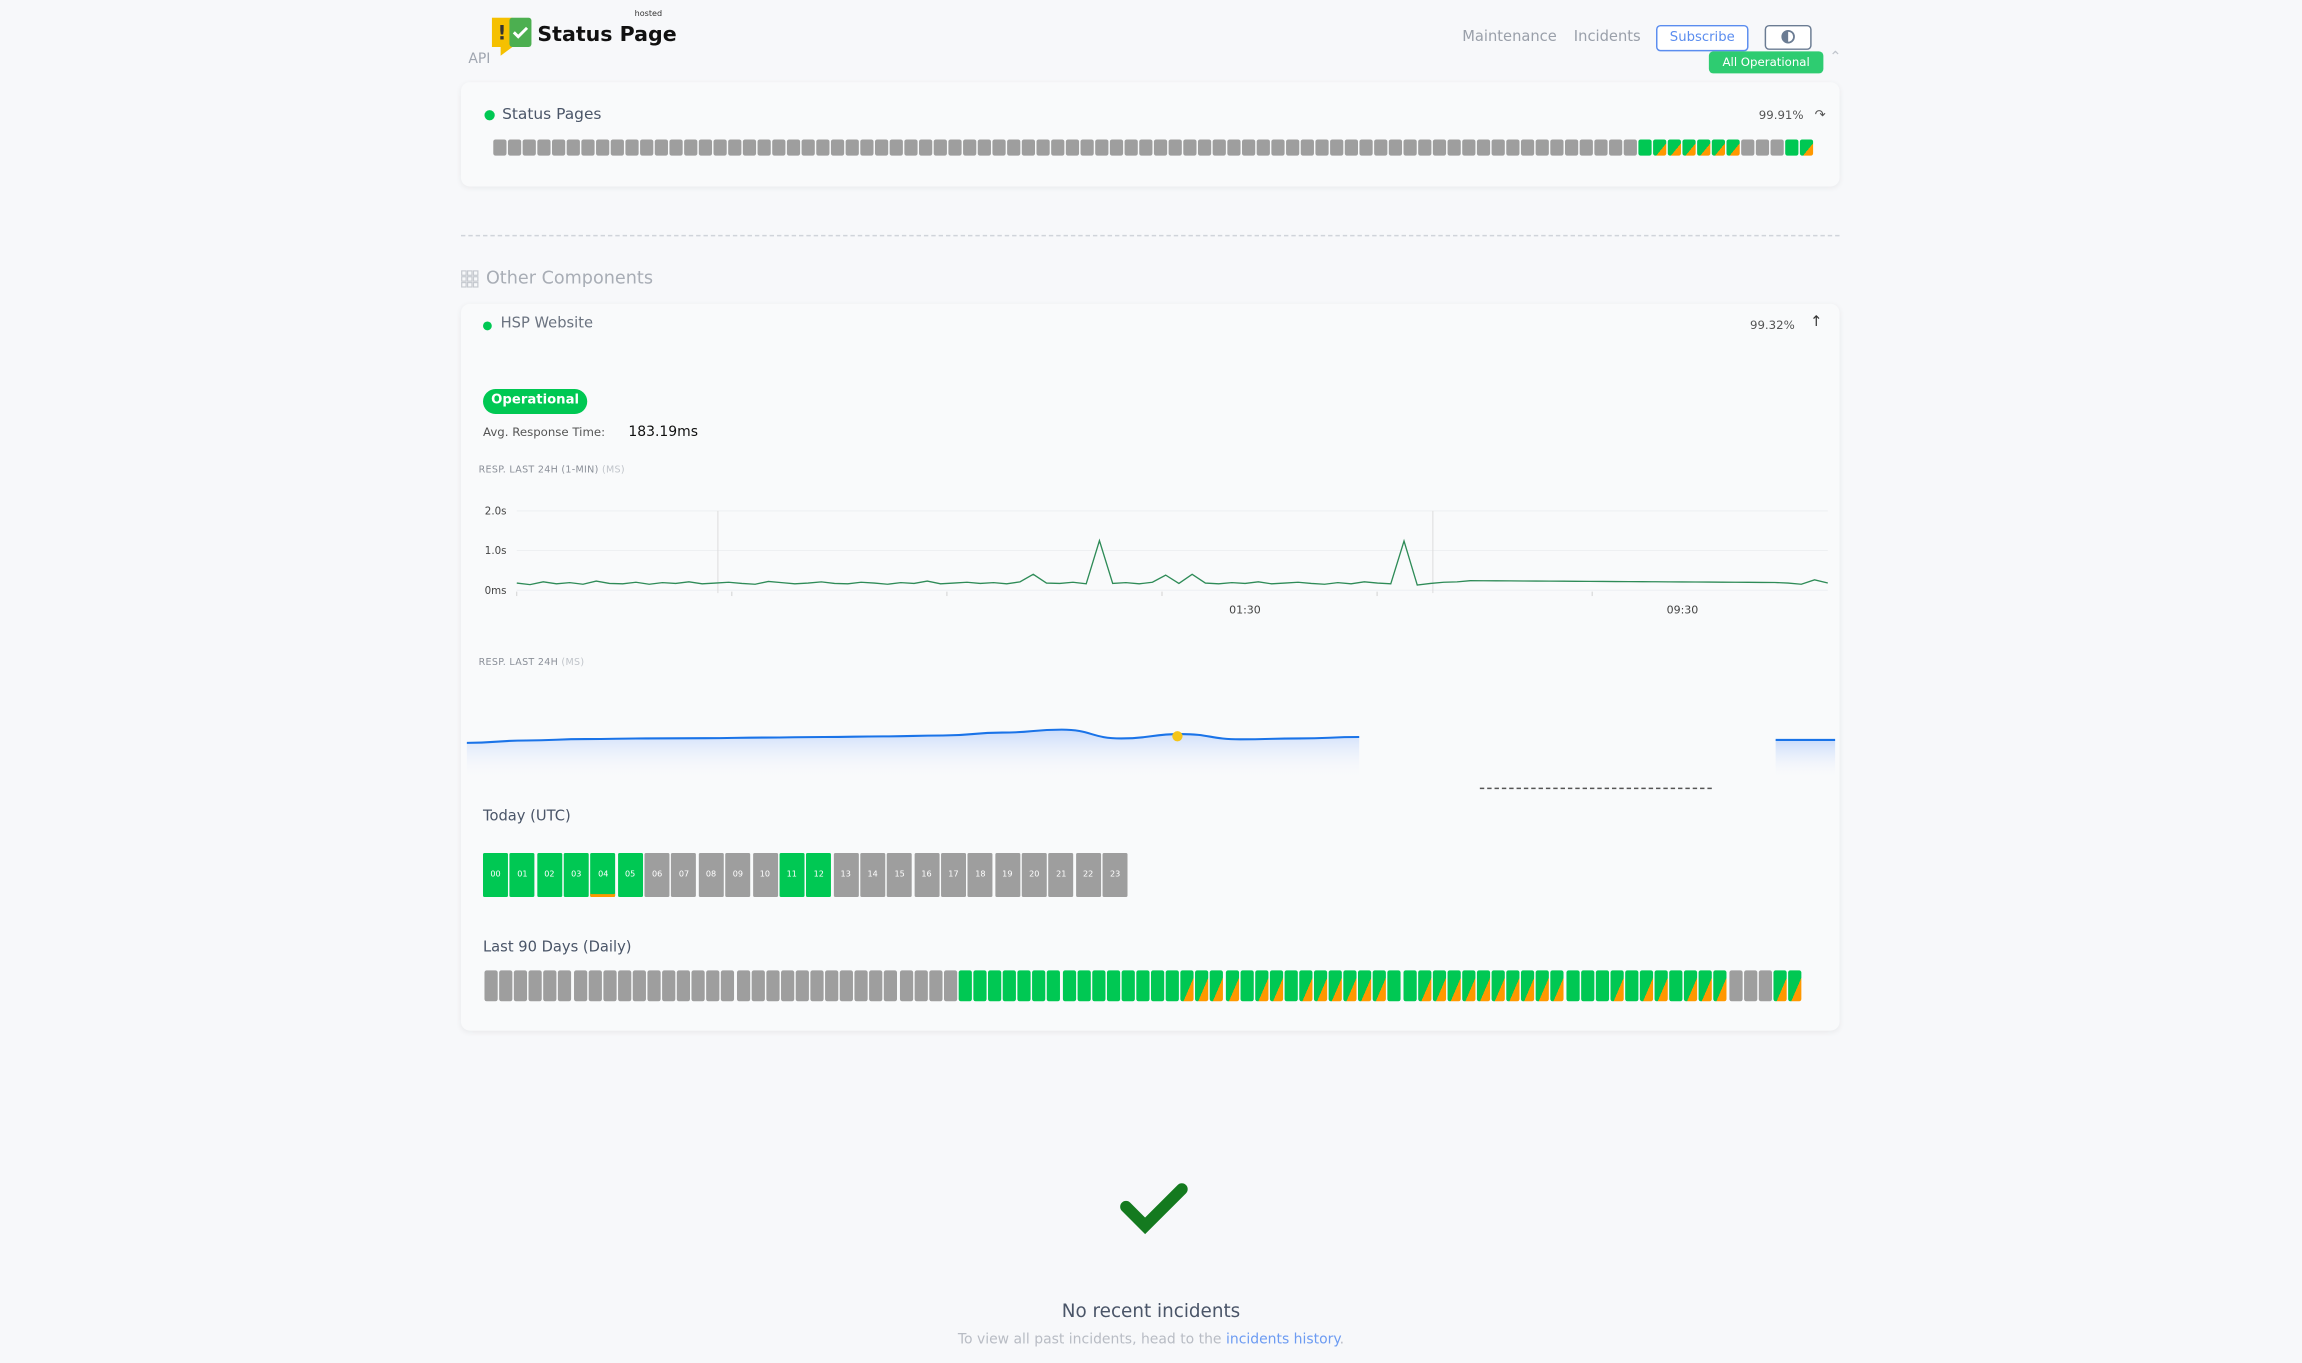 The image size is (2302, 1363). I want to click on hour-bar-19: 19, so click(1007, 875).